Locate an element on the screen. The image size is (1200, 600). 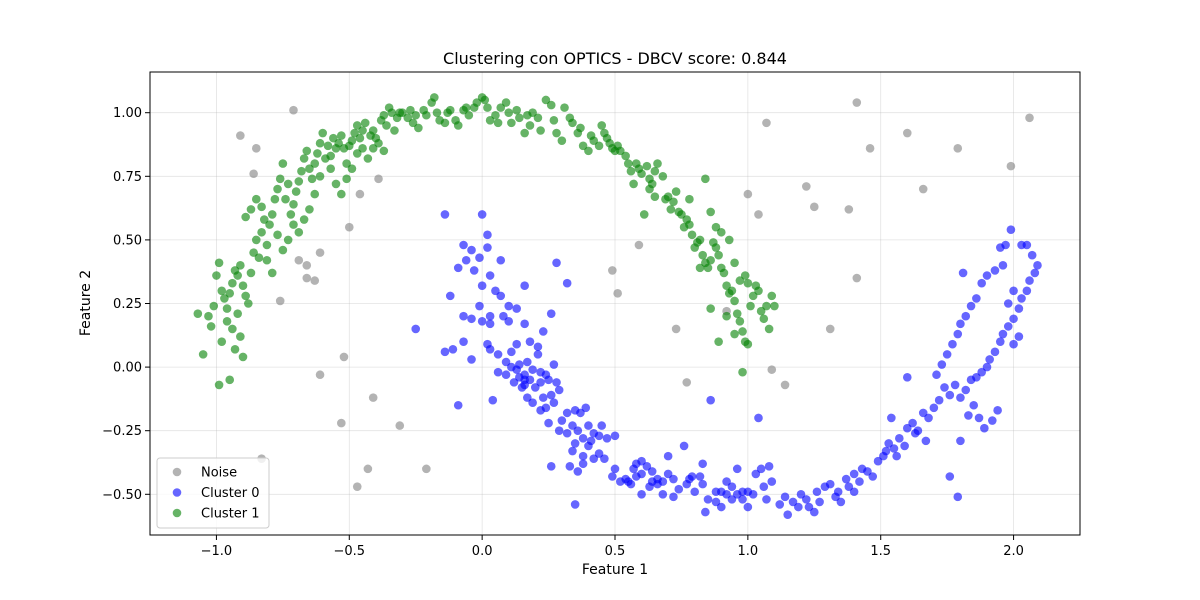
x-tick-label: 0.5 is located at coordinates (615, 551).